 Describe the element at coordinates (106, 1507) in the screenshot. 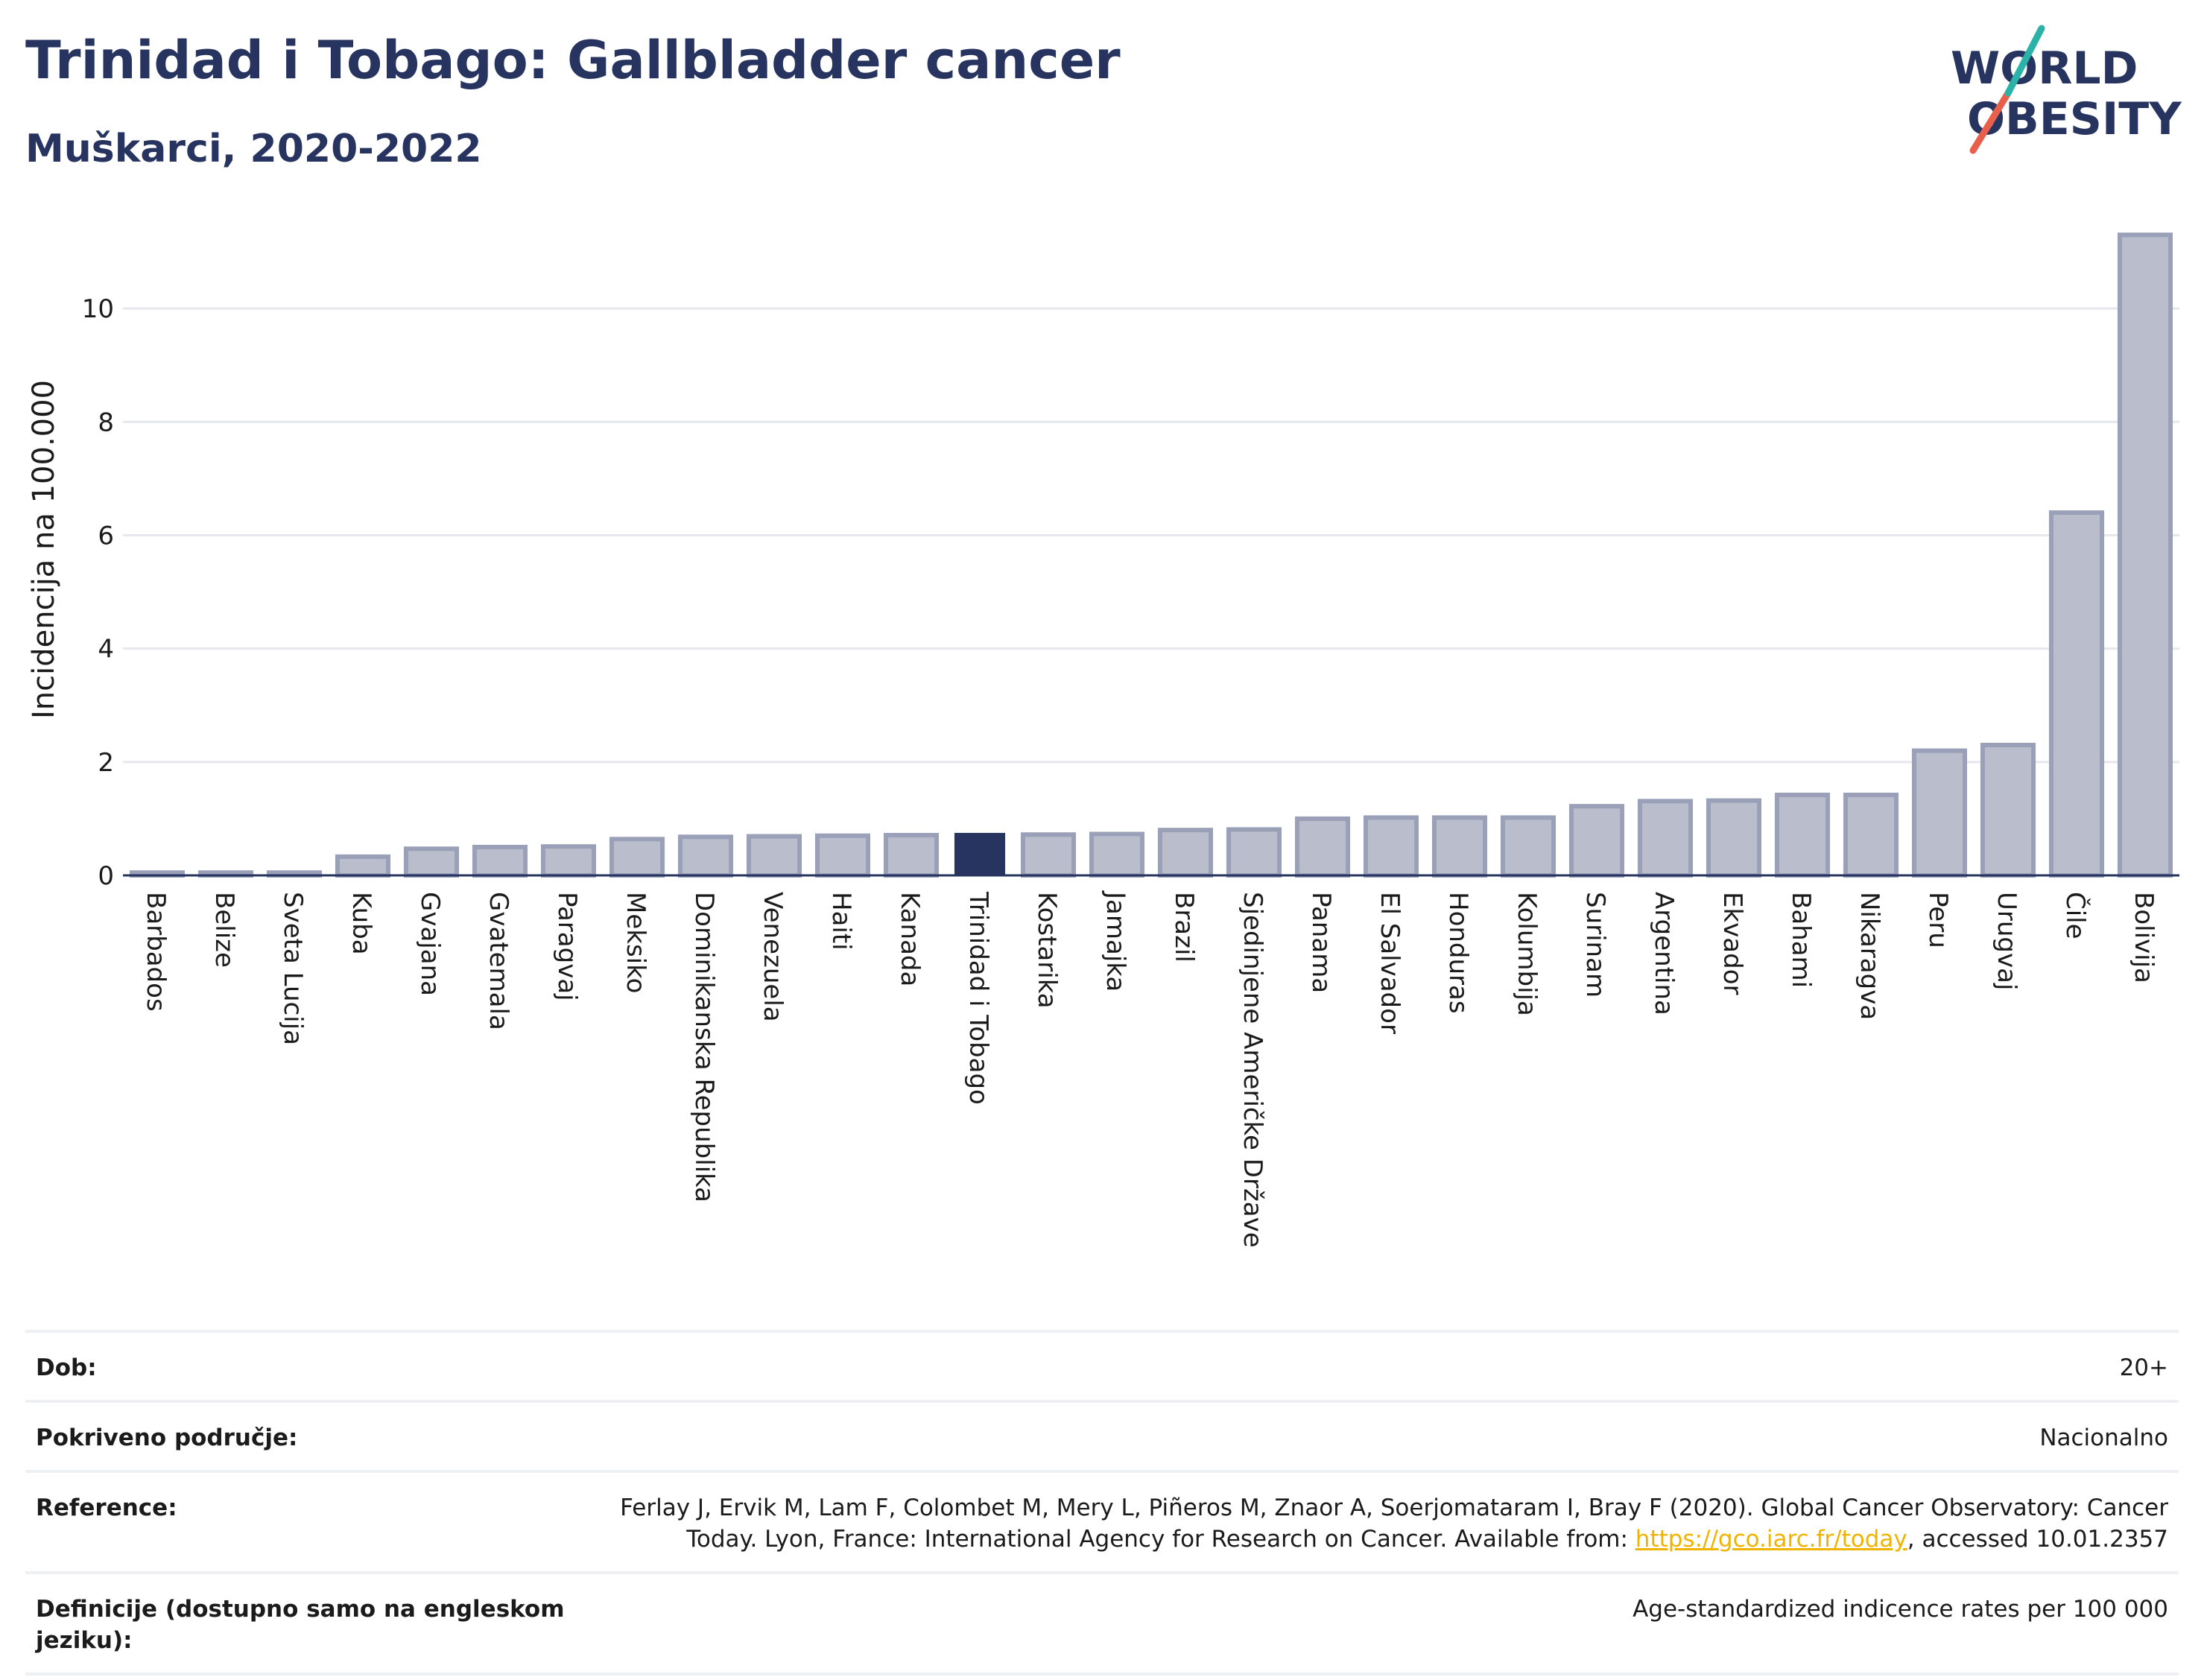

I see `reference-label: Reference:` at that location.